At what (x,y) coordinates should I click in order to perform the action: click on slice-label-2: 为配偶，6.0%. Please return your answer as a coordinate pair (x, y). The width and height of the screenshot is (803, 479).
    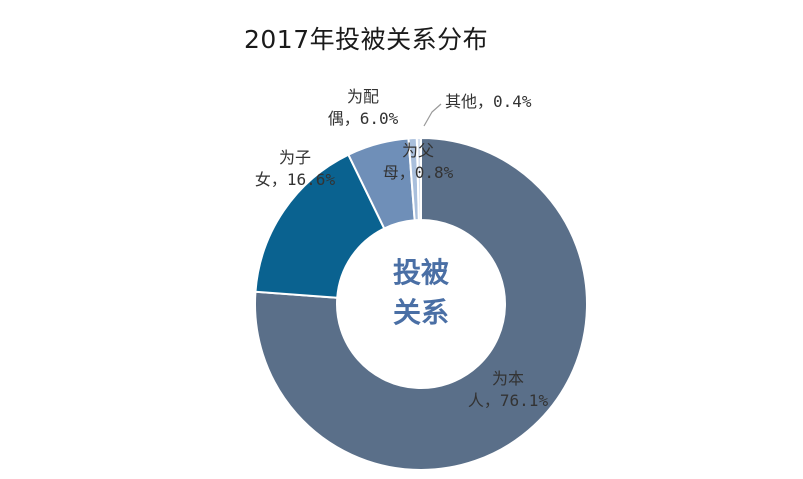
    Looking at the image, I should click on (363, 107).